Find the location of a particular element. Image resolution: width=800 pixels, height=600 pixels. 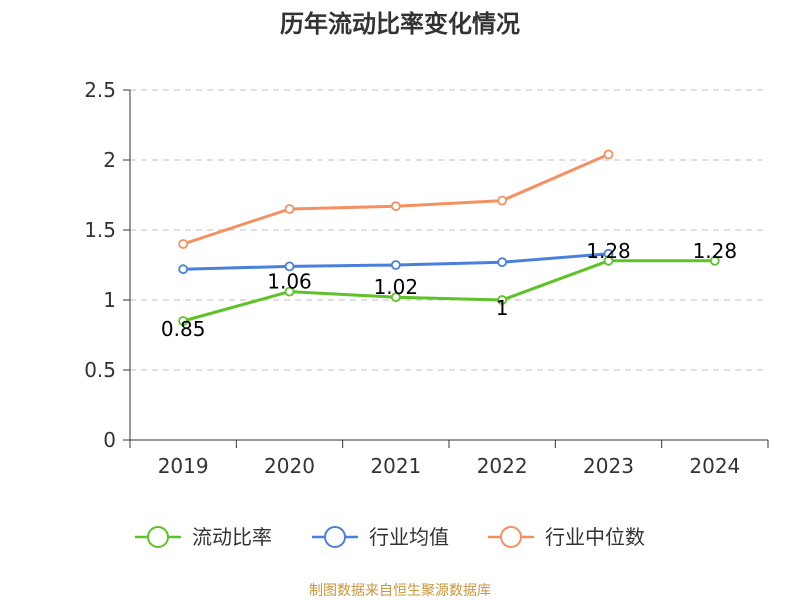

chart-title: 历年流动比率变化情况 is located at coordinates (400, 24).